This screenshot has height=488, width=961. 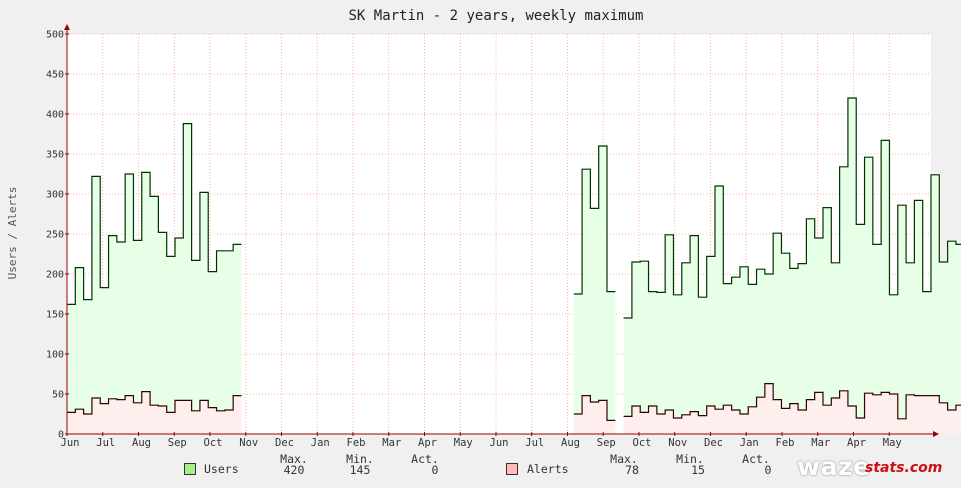 I want to click on users-max-value: 420, so click(x=294, y=470).